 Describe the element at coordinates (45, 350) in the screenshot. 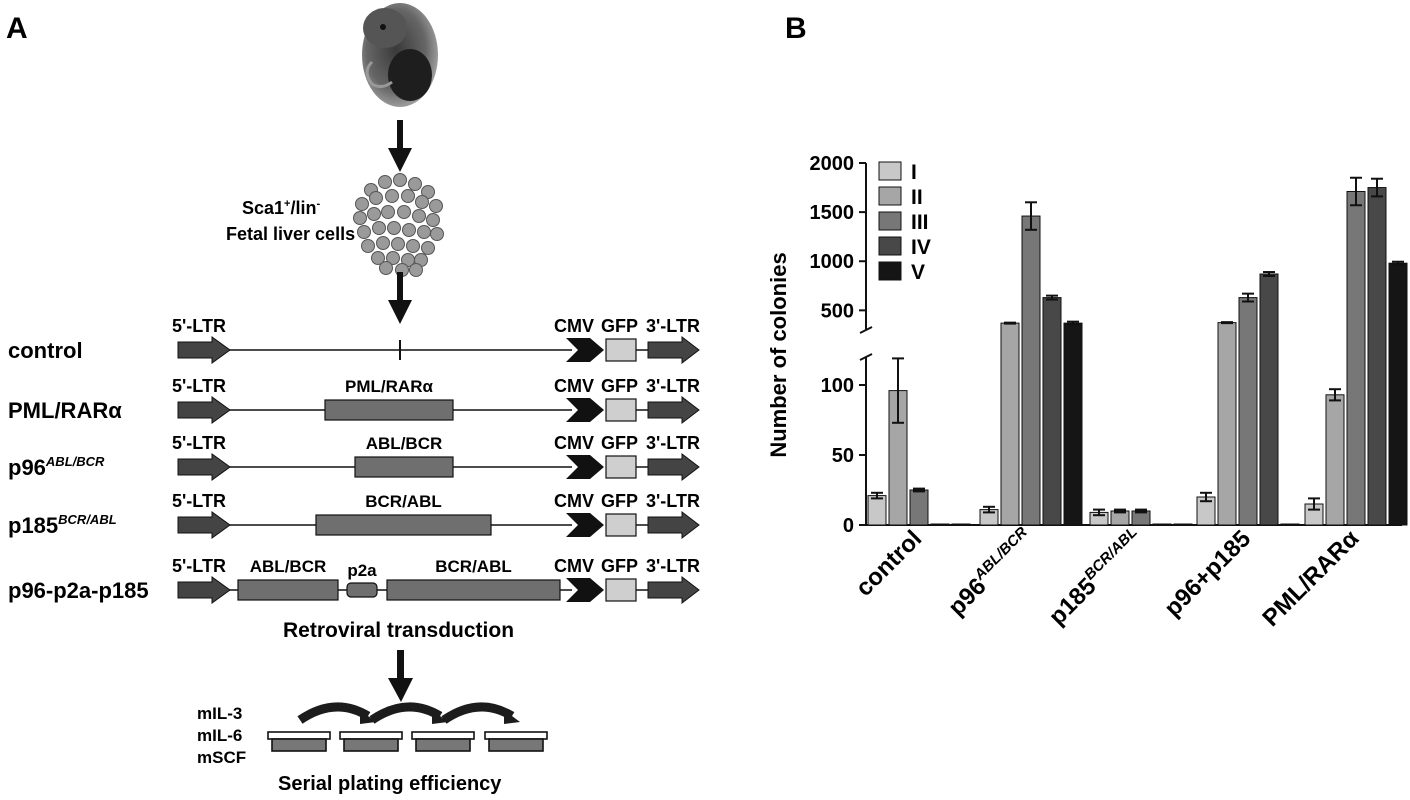

I see `construct-name: control` at that location.